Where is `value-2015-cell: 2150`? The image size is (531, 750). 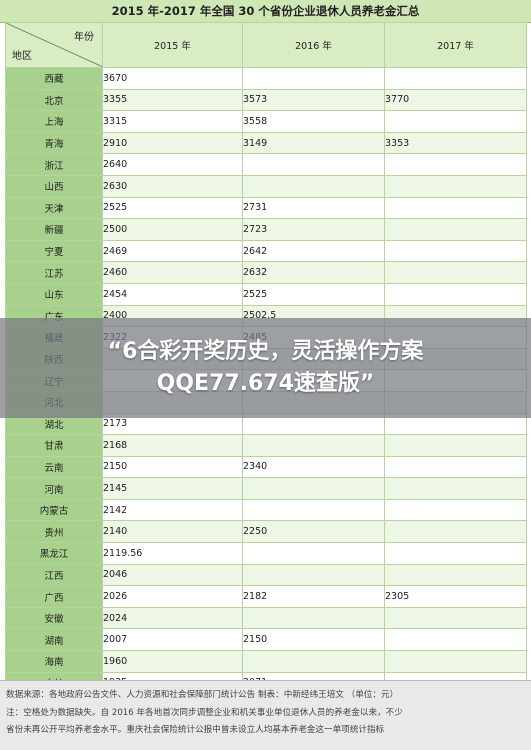
value-2015-cell: 2150 is located at coordinates (172, 467).